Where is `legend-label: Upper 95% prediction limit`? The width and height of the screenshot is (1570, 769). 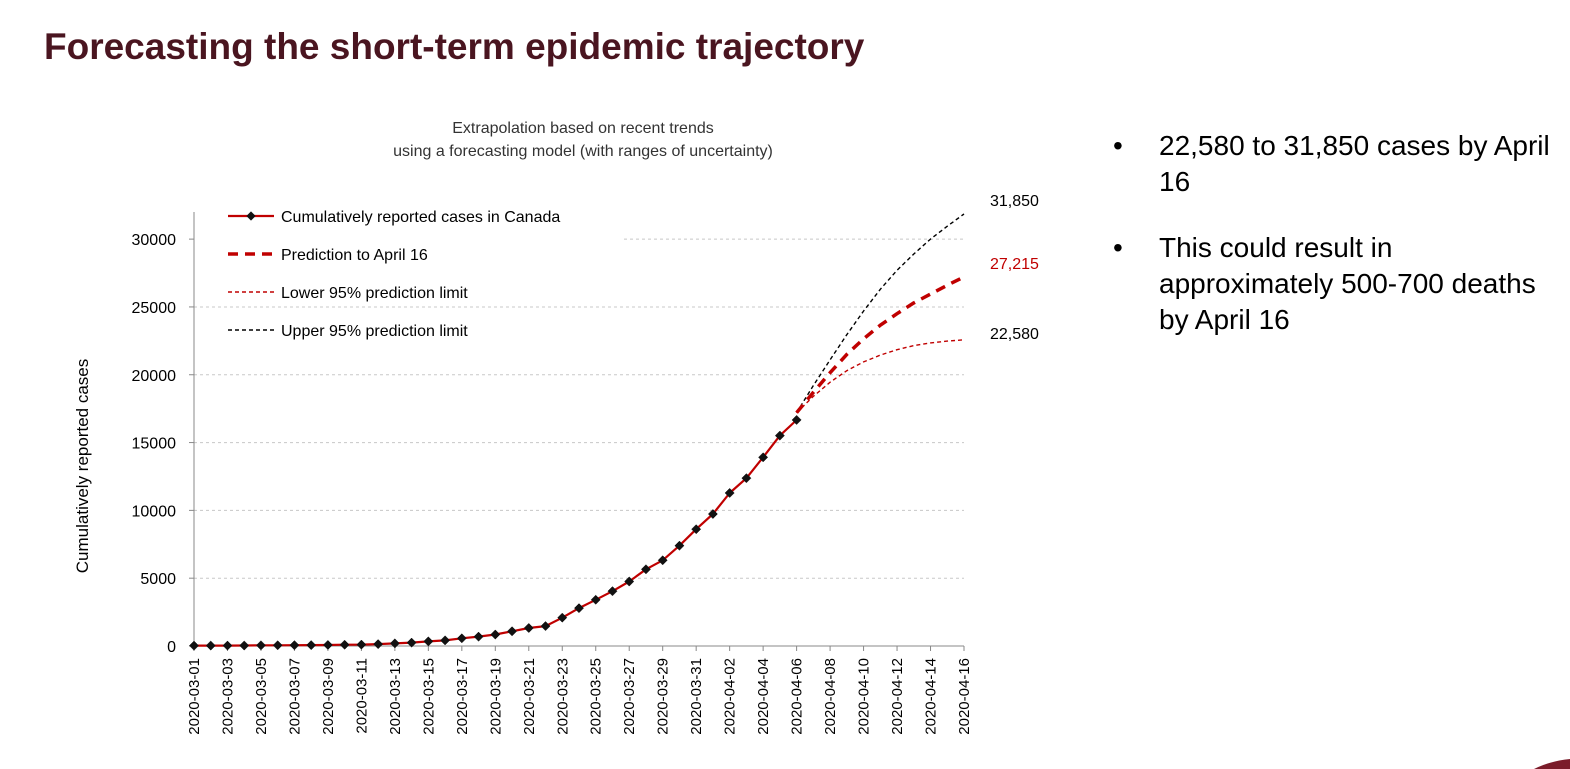 legend-label: Upper 95% prediction limit is located at coordinates (374, 331).